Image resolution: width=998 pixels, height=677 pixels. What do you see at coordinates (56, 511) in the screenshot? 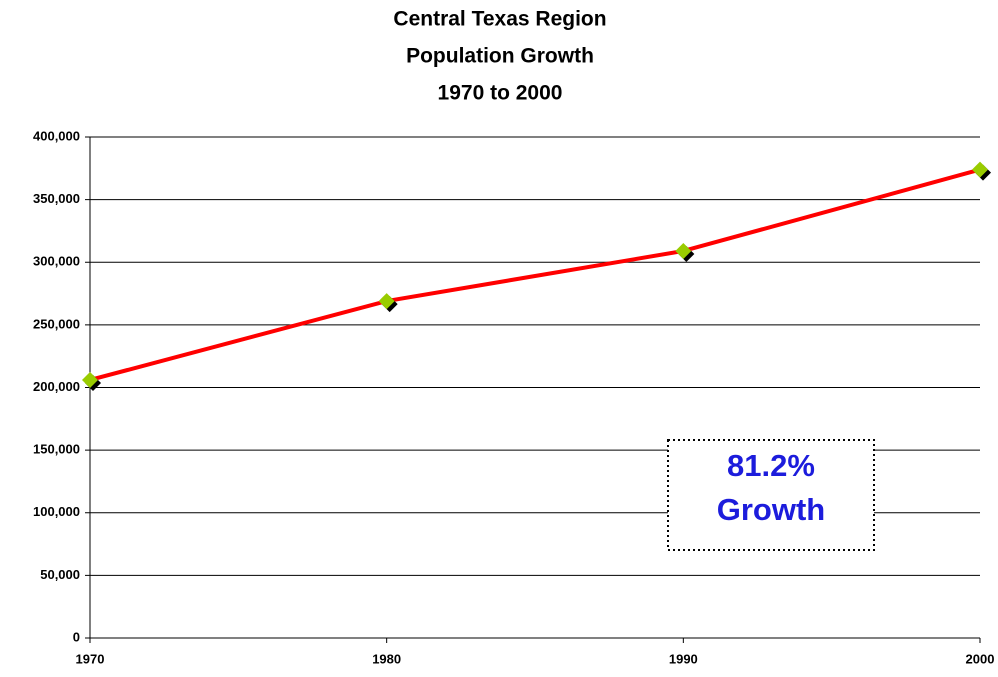
I see `y-tick-label: 100,000` at bounding box center [56, 511].